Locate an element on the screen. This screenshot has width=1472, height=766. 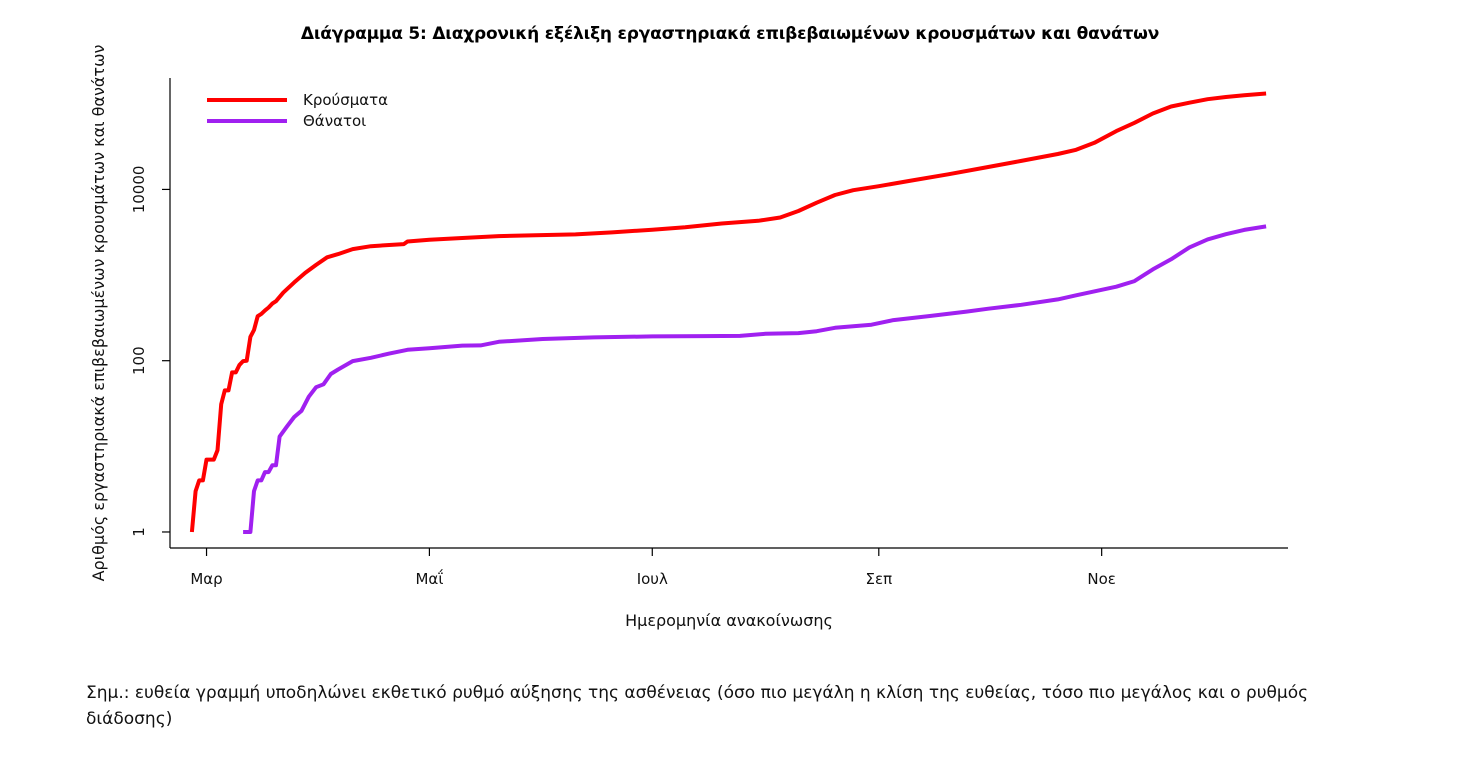
legend-label-deaths: Θάνατοι is located at coordinates (334, 121).